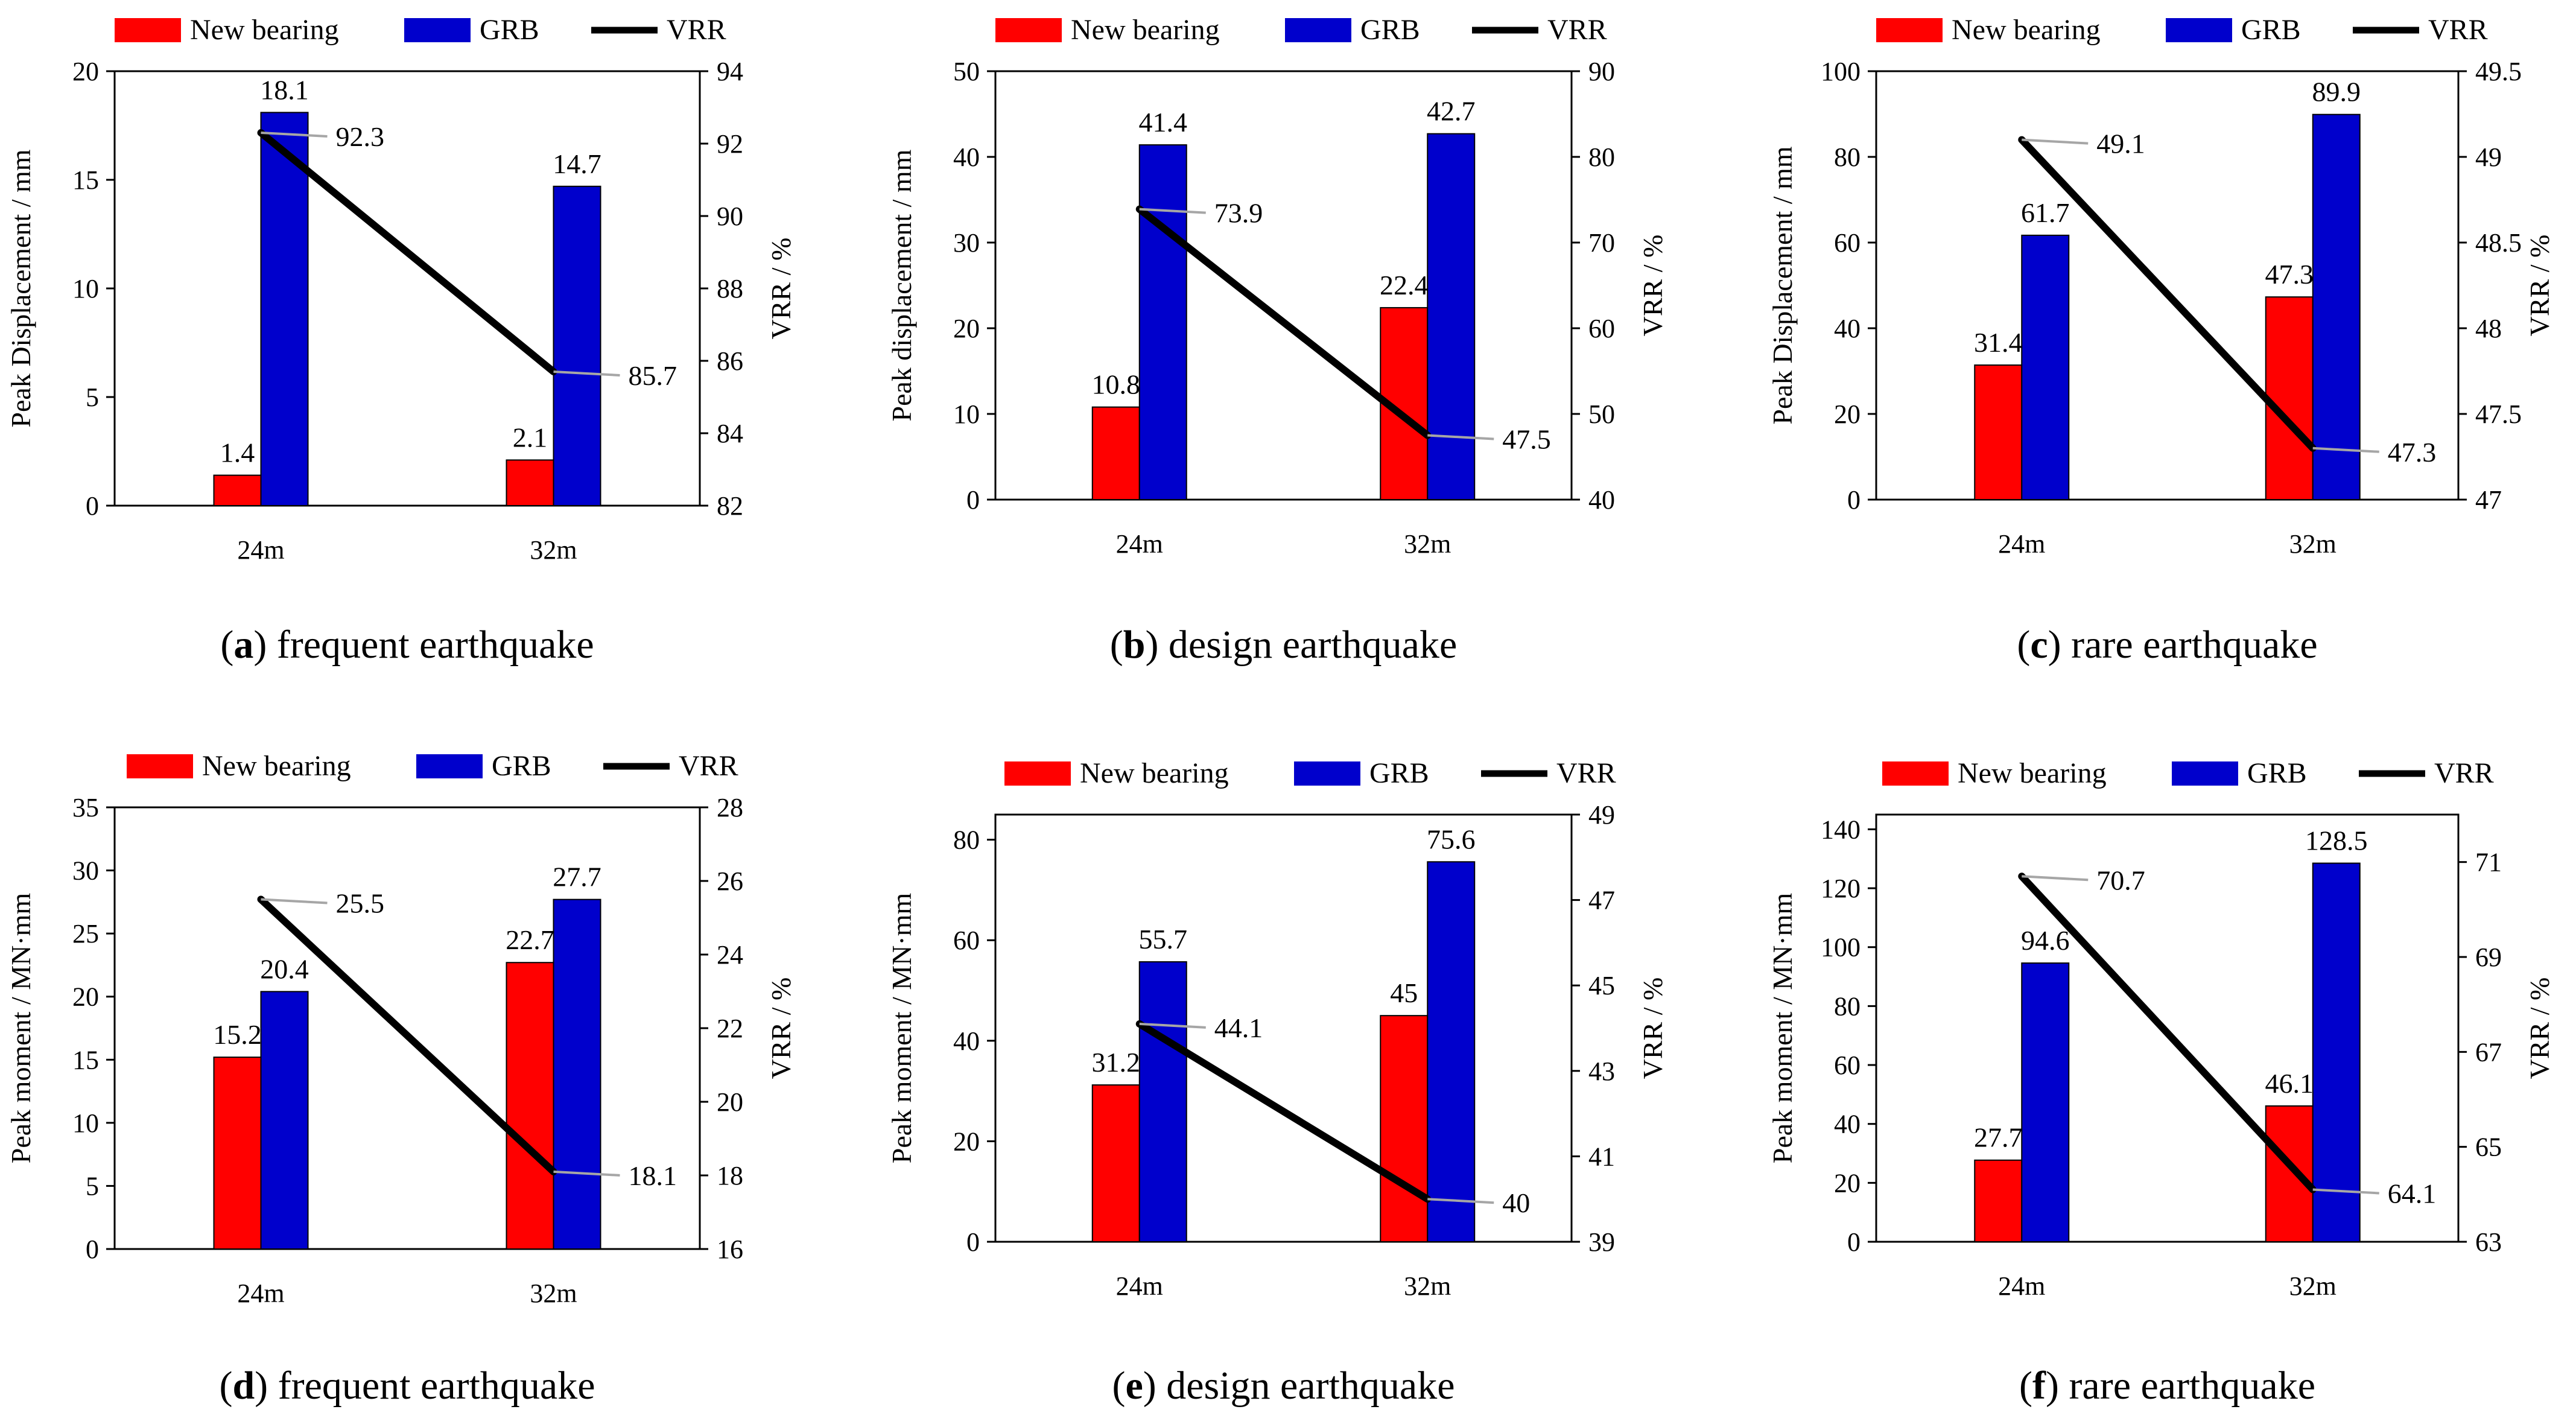  Describe the element at coordinates (901, 285) in the screenshot. I see `y-axis-title: Peak displacement / mm` at that location.